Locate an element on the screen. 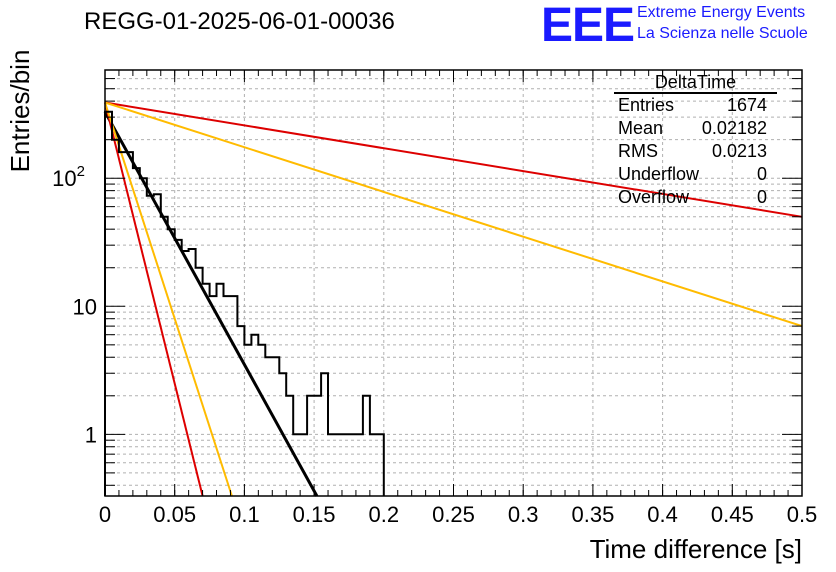  x-tick-label: 0.35 is located at coordinates (592, 514).